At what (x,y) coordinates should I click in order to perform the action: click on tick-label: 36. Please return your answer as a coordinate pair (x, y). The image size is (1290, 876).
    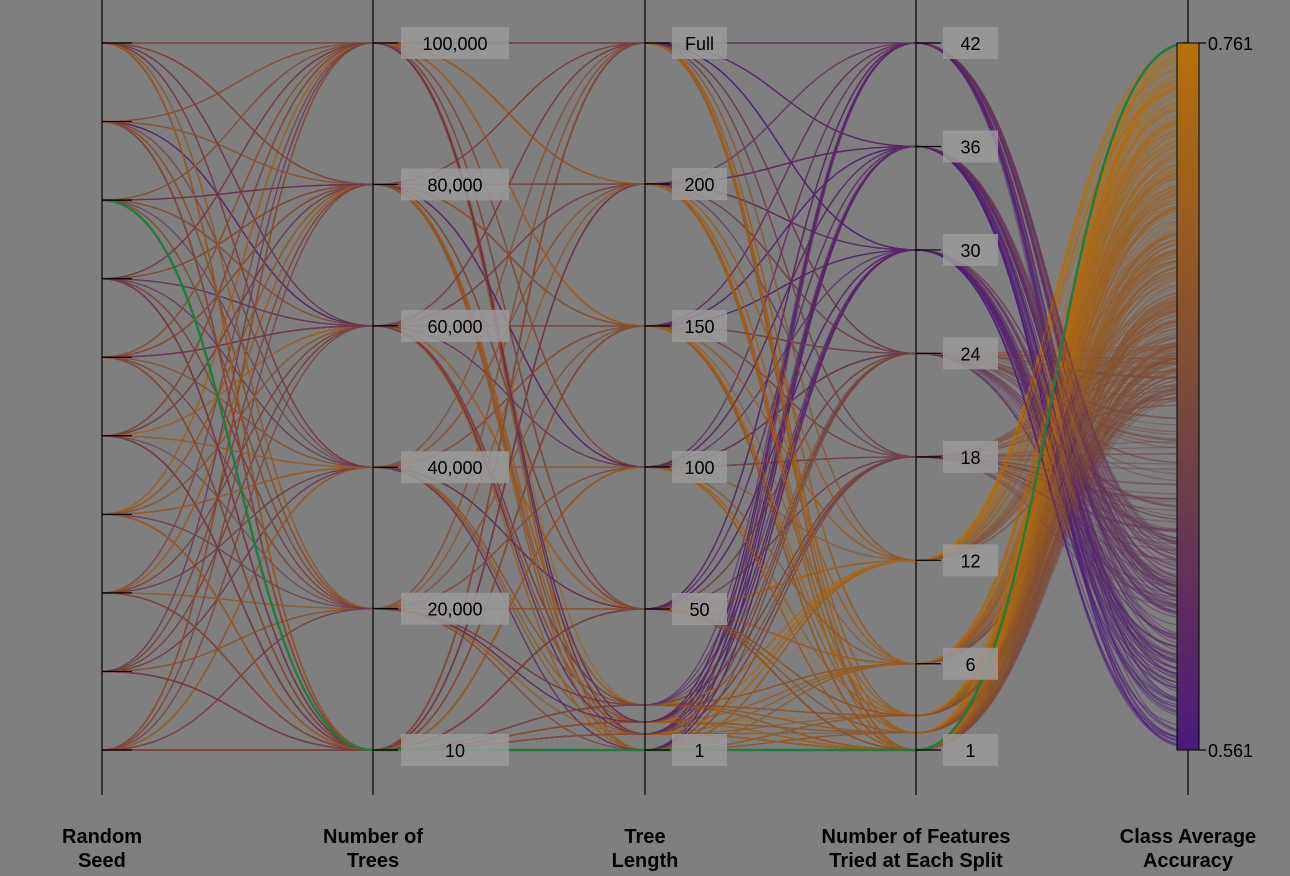
    Looking at the image, I should click on (970, 147).